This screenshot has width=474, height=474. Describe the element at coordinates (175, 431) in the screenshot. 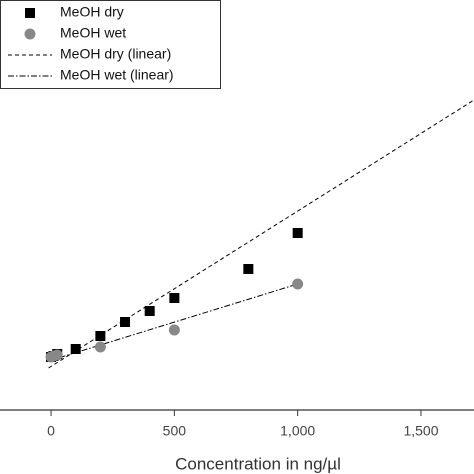

I see `x-tick-label: 500` at that location.